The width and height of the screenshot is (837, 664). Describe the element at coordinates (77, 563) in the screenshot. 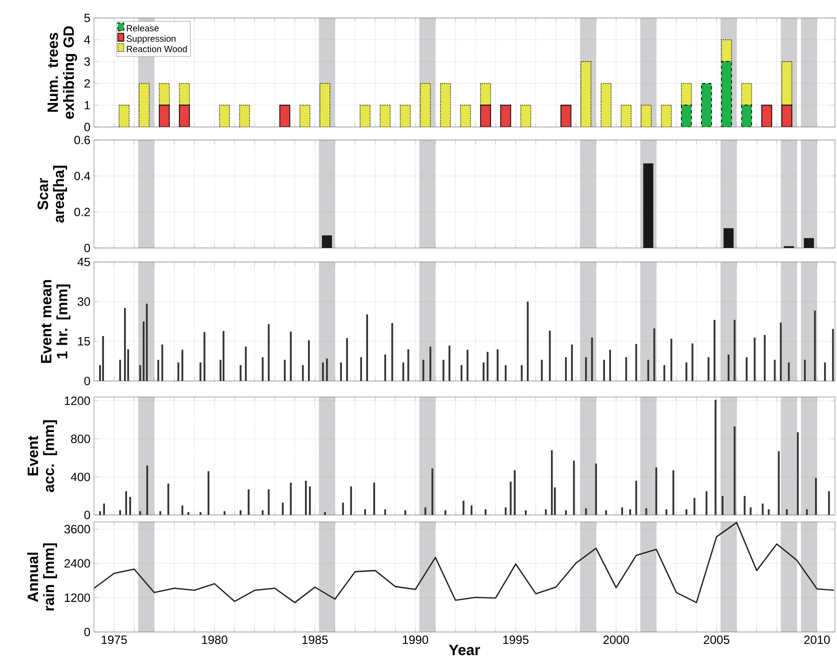

I see `y-tick-label: 2400` at that location.